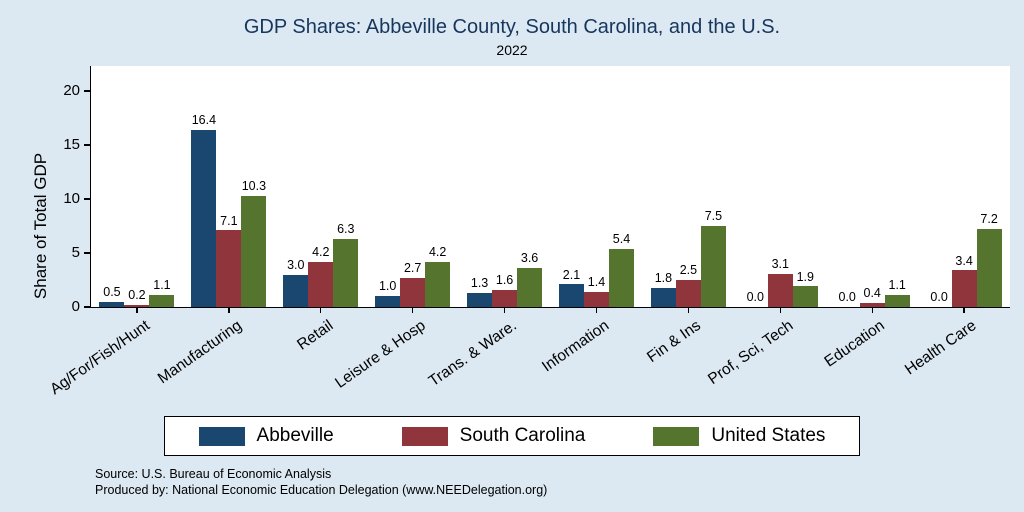 The image size is (1024, 512). Describe the element at coordinates (663, 277) in the screenshot. I see `bar-value-label: 1.8` at that location.